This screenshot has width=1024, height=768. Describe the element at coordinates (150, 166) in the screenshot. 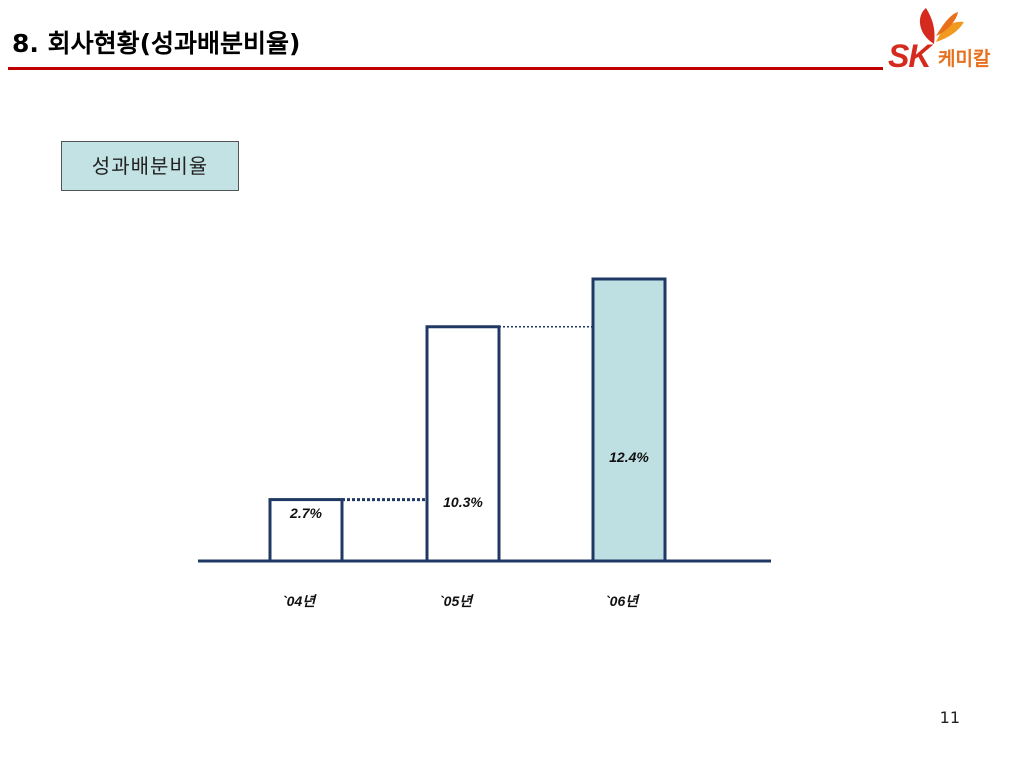

I see `chart-label-box: 성과배분비율` at that location.